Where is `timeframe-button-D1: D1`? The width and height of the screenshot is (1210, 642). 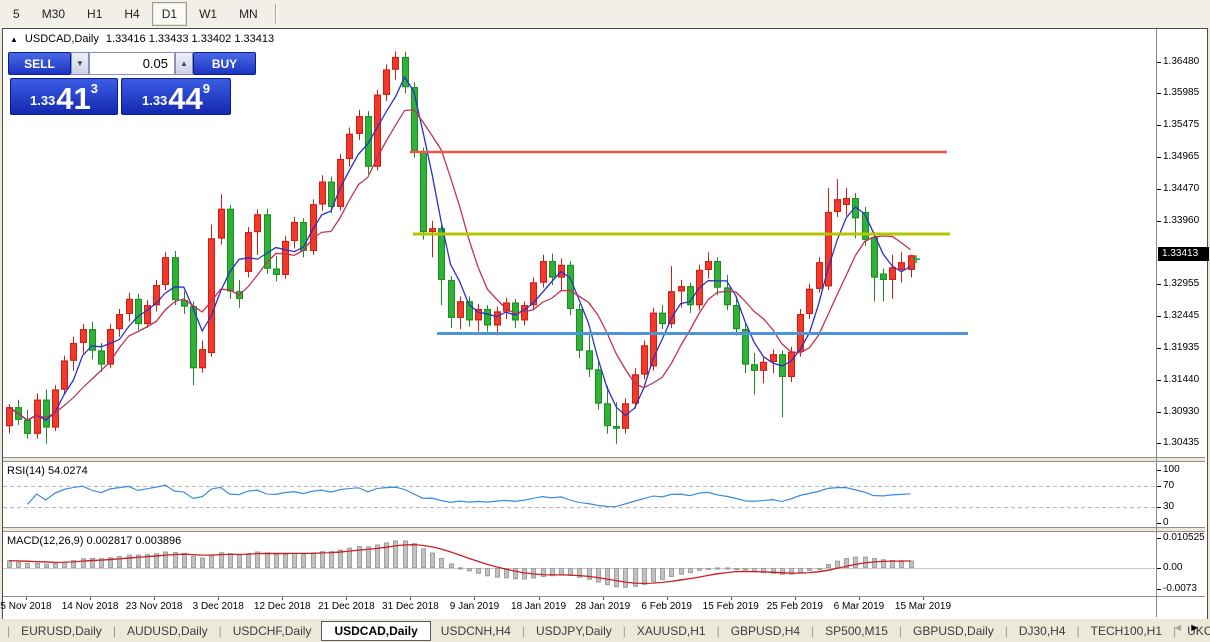 timeframe-button-D1: D1 is located at coordinates (169, 14).